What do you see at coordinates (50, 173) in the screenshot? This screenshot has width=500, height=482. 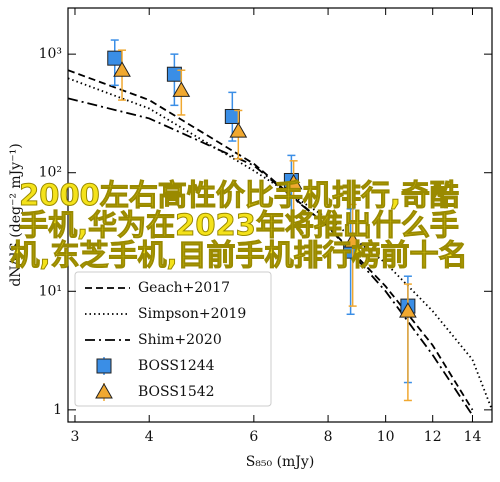 I see `y-tick-label: 10²` at bounding box center [50, 173].